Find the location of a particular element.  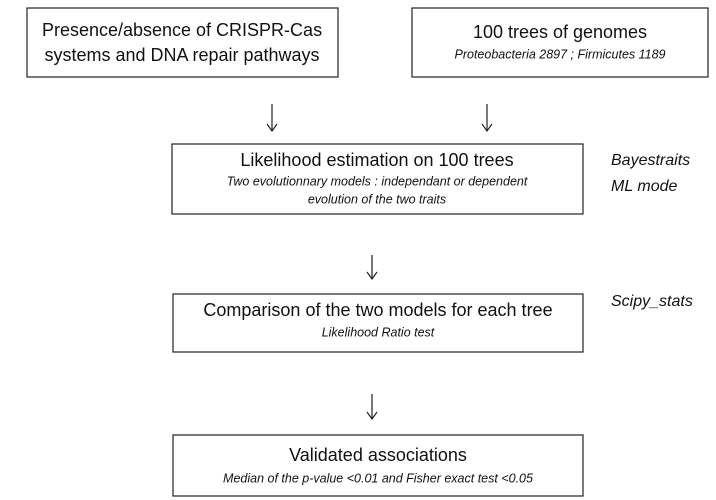

box-title: systems and DNA repair pathways is located at coordinates (181, 55).